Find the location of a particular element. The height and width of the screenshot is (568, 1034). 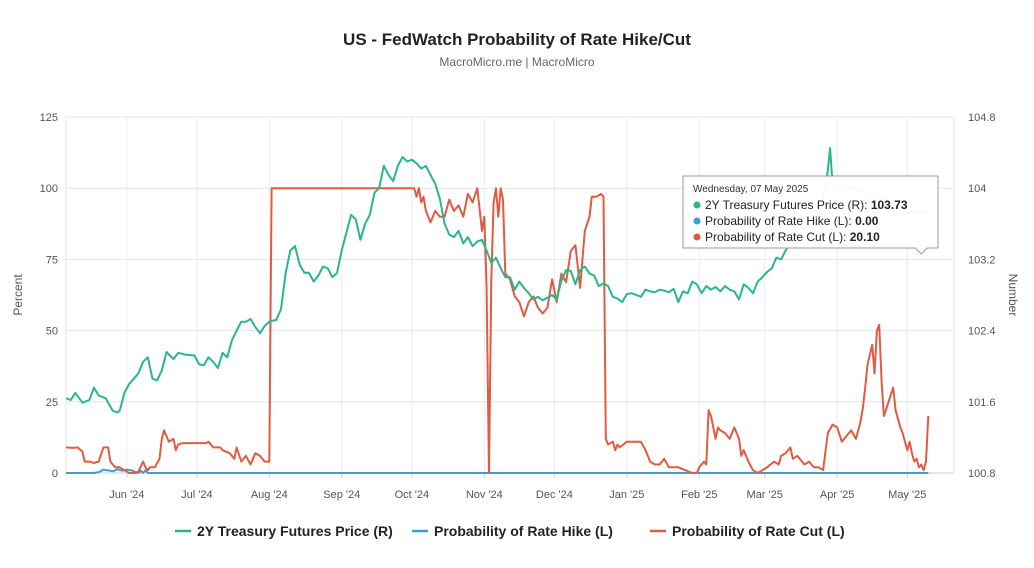

tooltip-row: Probability of Rate Cut (L): 20.10 is located at coordinates (792, 237).